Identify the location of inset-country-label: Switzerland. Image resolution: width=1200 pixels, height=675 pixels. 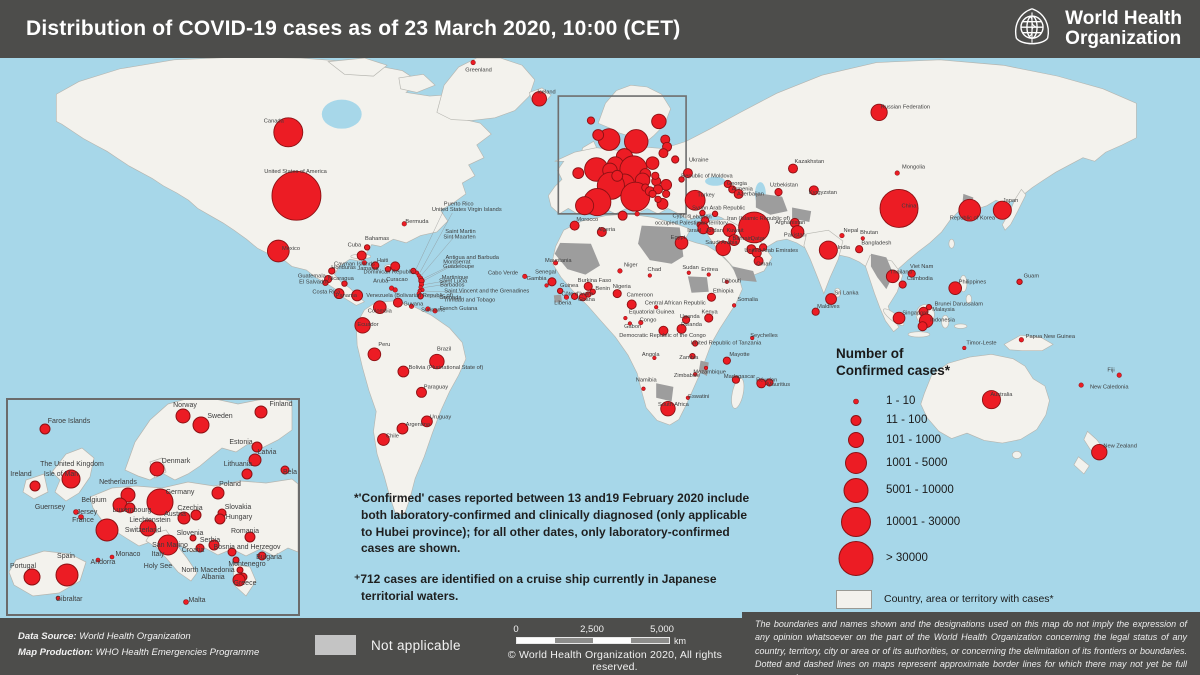
(143, 530).